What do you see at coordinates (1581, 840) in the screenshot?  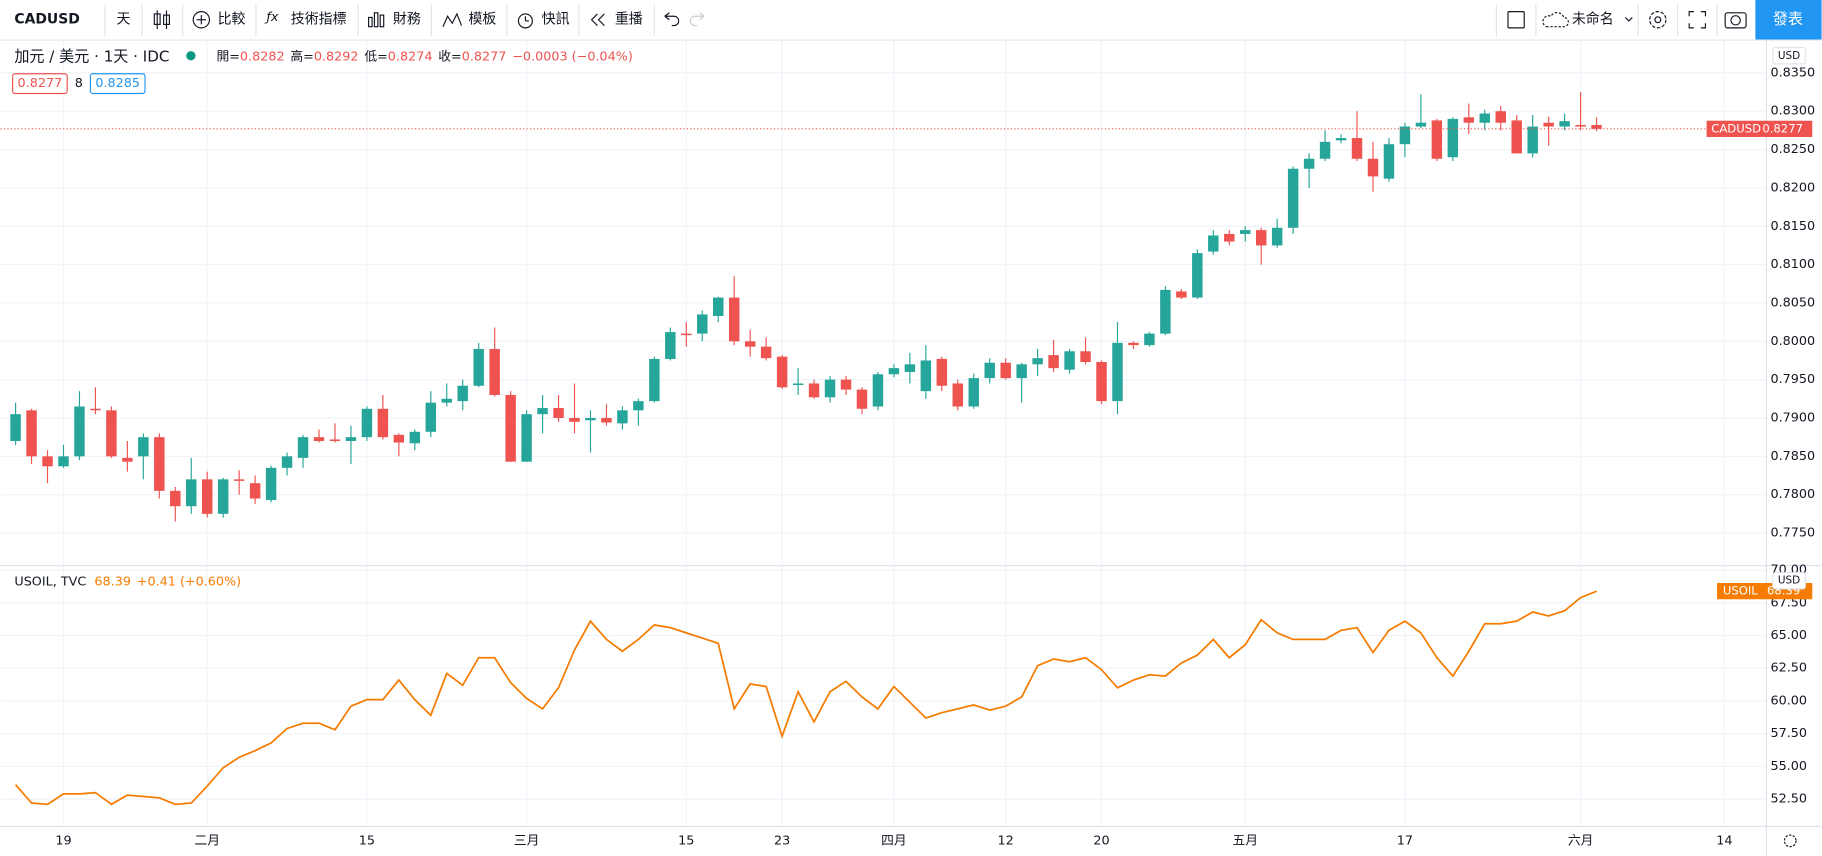 I see `x-tick-label: 六月` at bounding box center [1581, 840].